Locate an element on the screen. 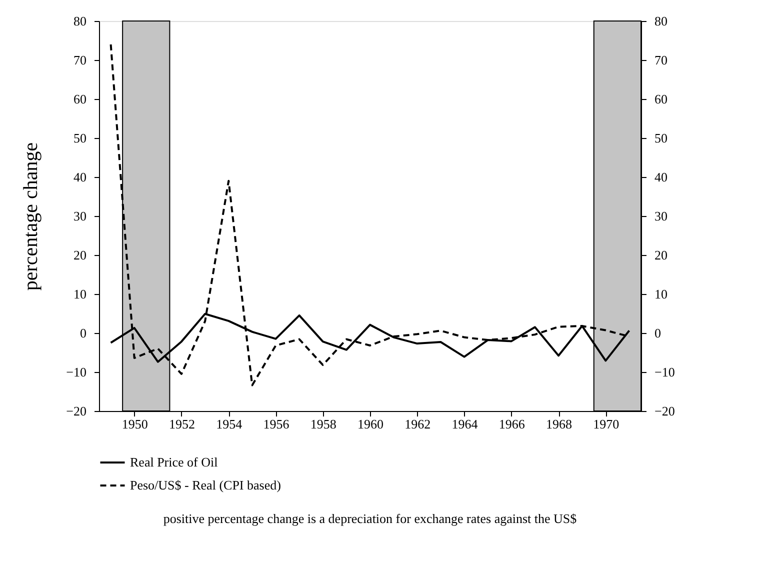 Image resolution: width=782 pixels, height=565 pixels. y2-tick-label: 80 is located at coordinates (661, 21).